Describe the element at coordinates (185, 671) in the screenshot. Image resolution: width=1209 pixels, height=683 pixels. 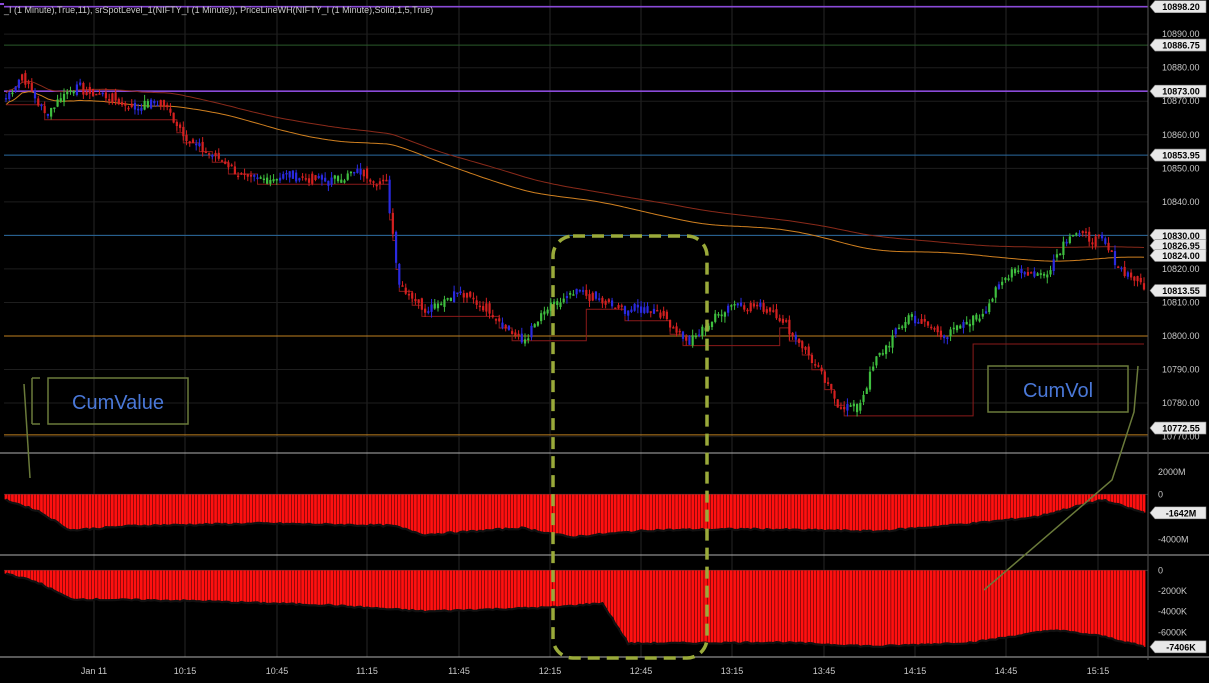
I see `time-tick-label: 10:15` at that location.